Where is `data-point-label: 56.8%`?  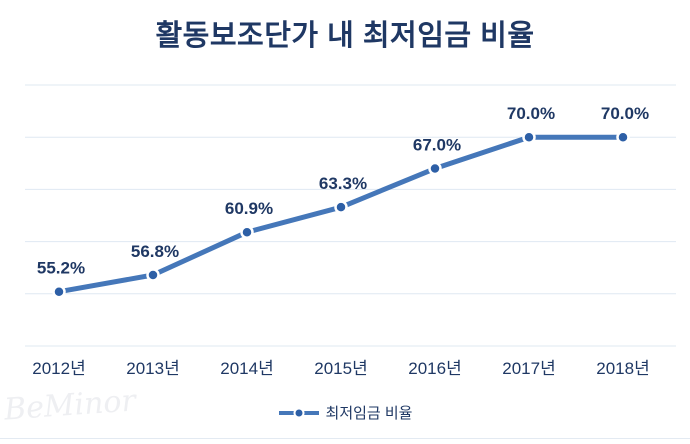
data-point-label: 56.8% is located at coordinates (155, 251).